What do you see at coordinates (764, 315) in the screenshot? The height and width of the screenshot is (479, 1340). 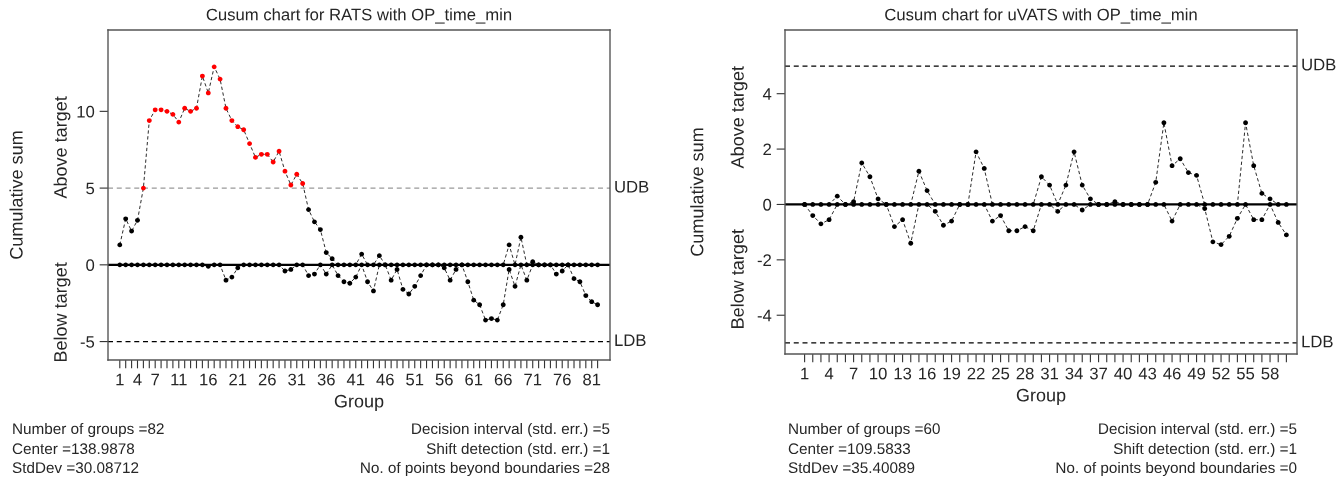 I see `y-tick-label: -4` at bounding box center [764, 315].